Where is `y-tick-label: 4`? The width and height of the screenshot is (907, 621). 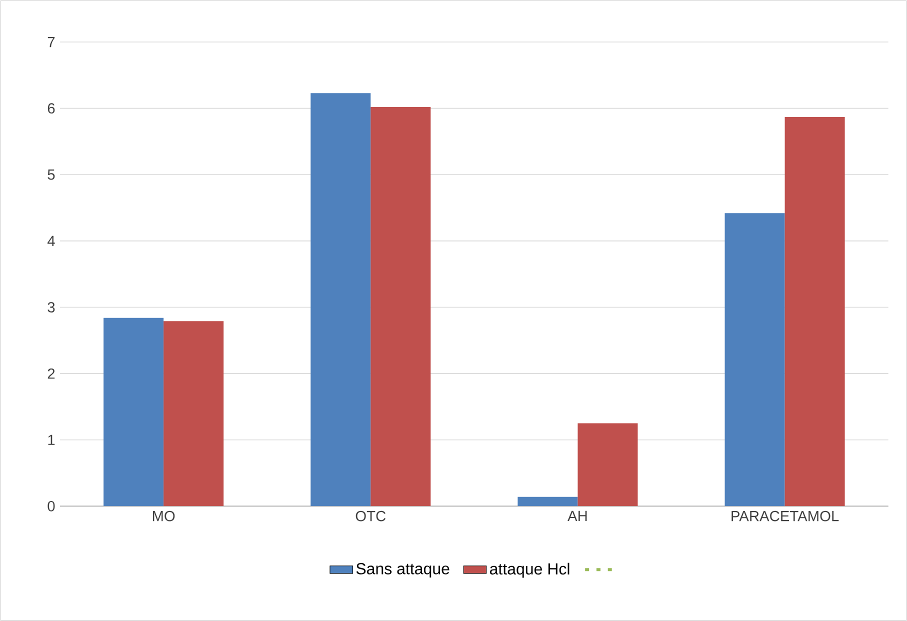
y-tick-label: 4 is located at coordinates (51, 241).